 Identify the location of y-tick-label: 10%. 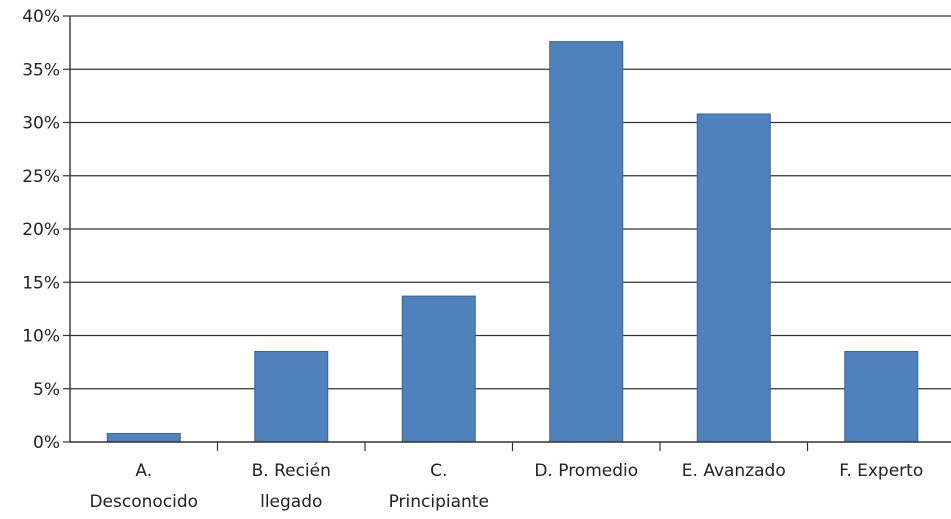
(41, 337).